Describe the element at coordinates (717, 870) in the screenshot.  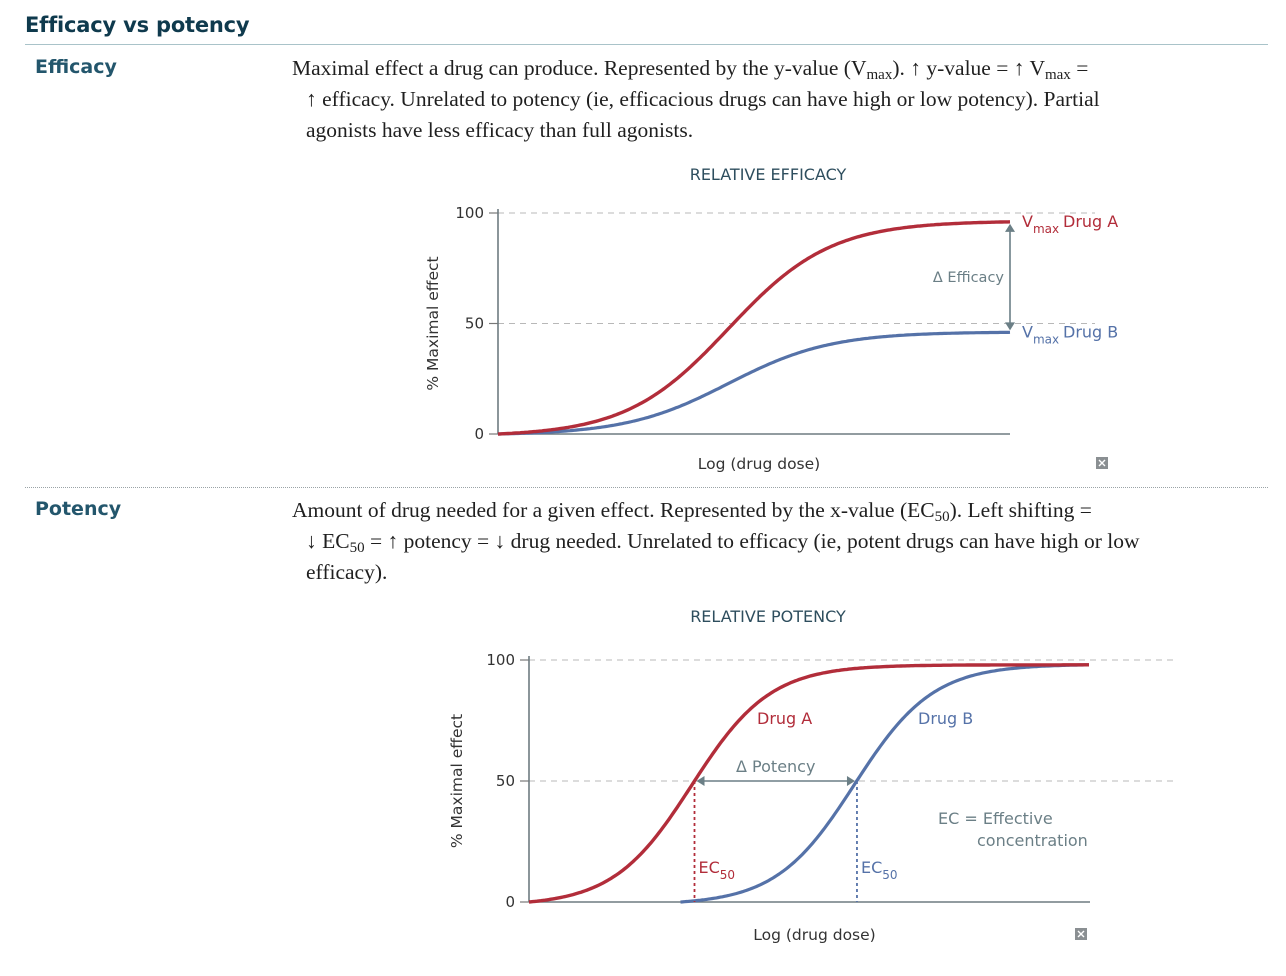
I see `ec50-drug-a-label: EC50` at that location.